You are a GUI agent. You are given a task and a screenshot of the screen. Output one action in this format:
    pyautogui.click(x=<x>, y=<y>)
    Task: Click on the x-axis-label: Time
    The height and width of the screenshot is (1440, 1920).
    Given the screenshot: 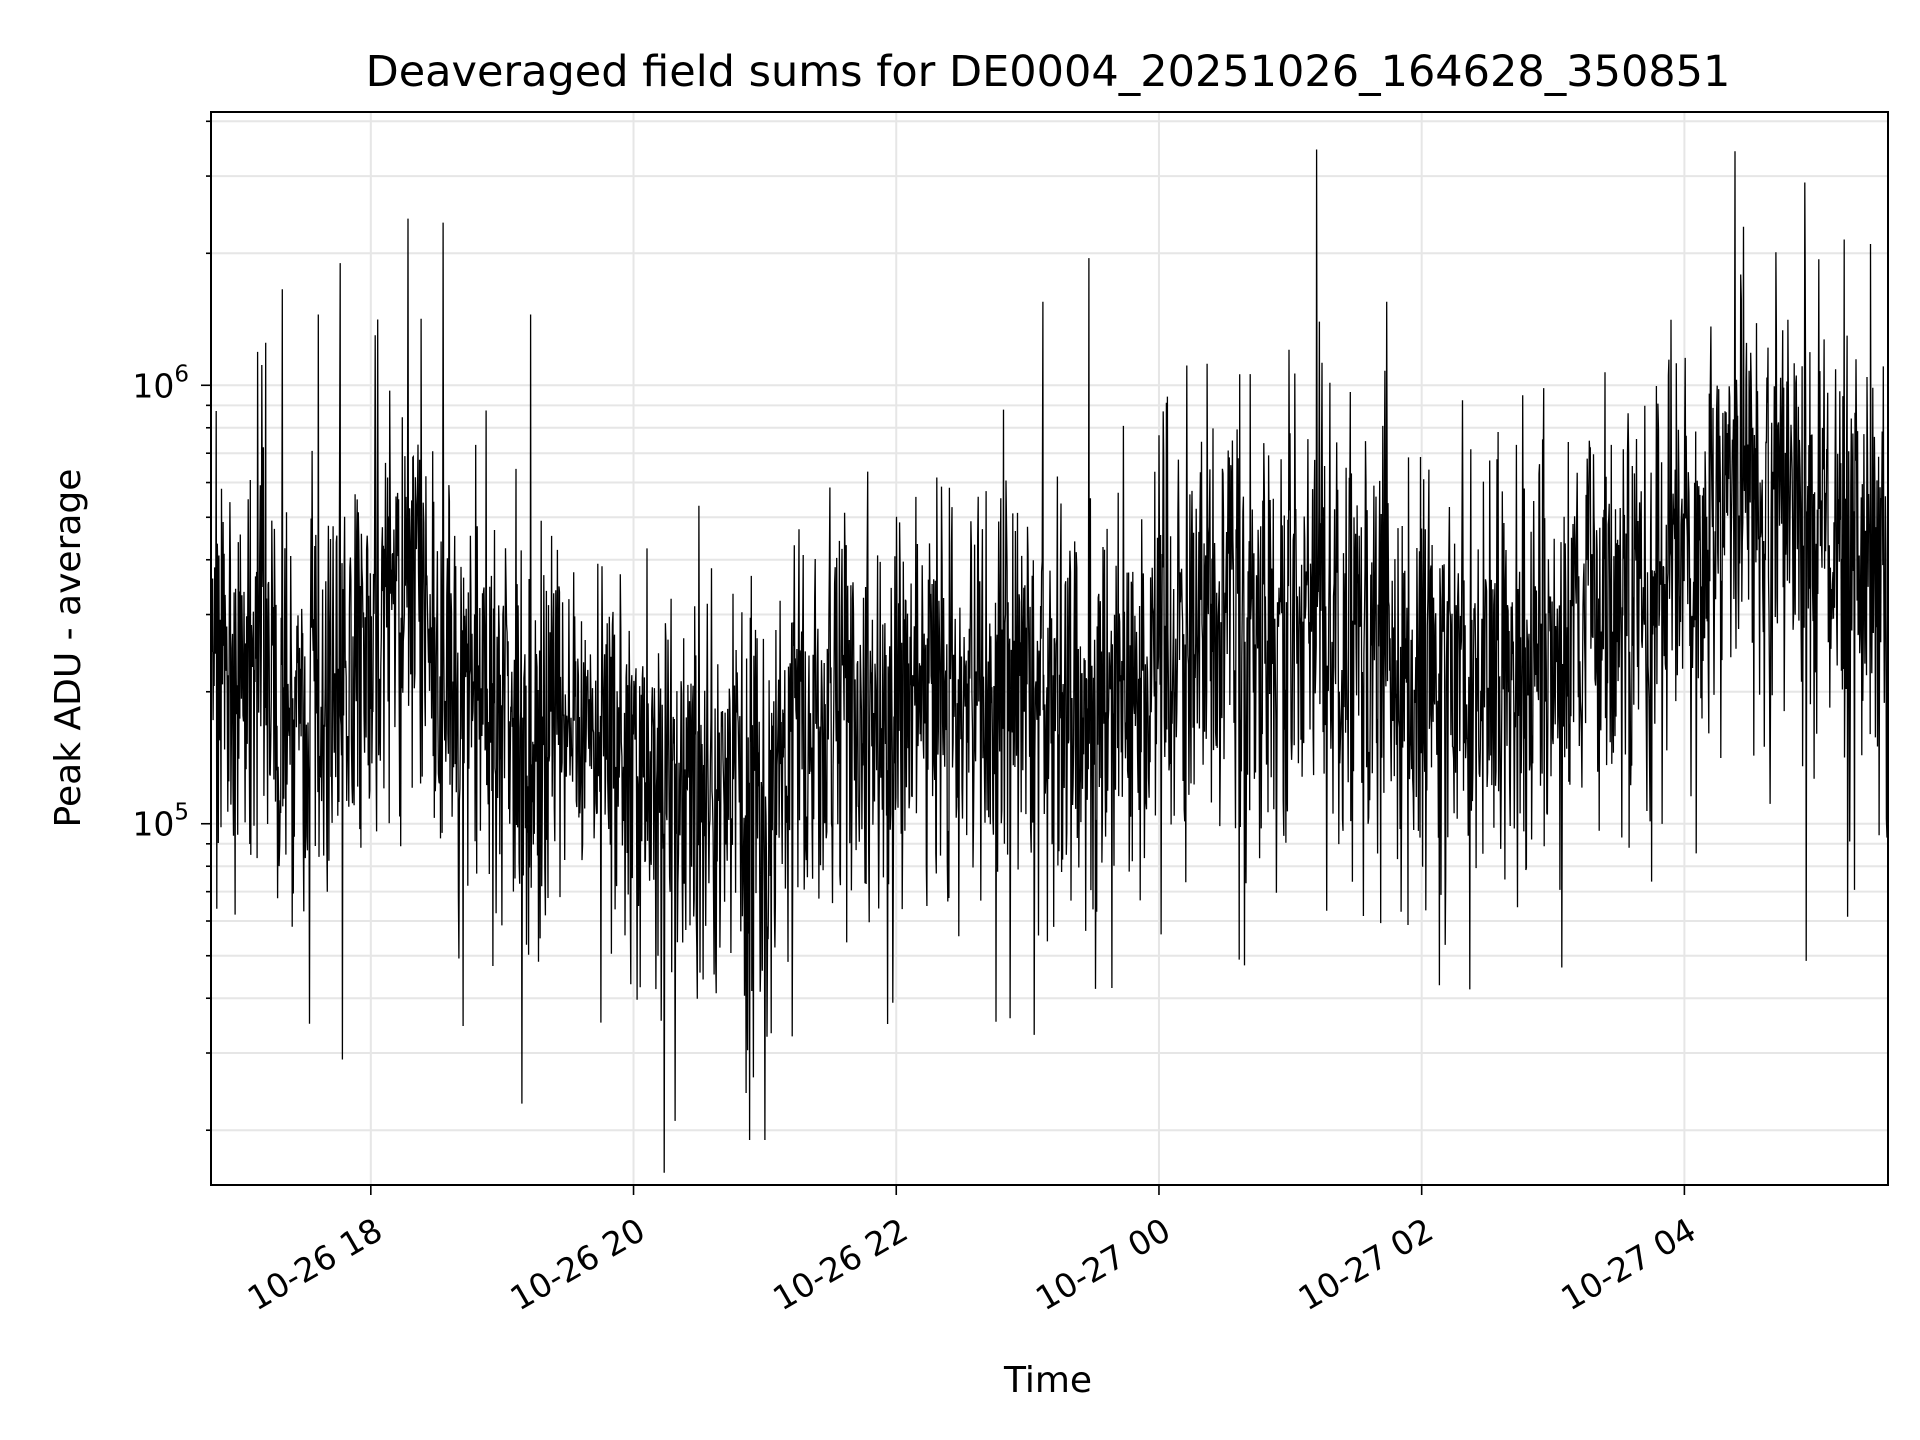 What is the action you would take?
    pyautogui.click(x=1047, y=1380)
    